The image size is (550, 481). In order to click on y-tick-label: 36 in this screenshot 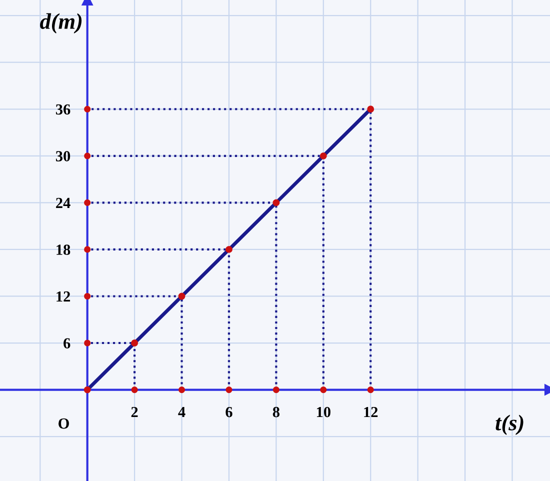, I will do `click(63, 109)`.